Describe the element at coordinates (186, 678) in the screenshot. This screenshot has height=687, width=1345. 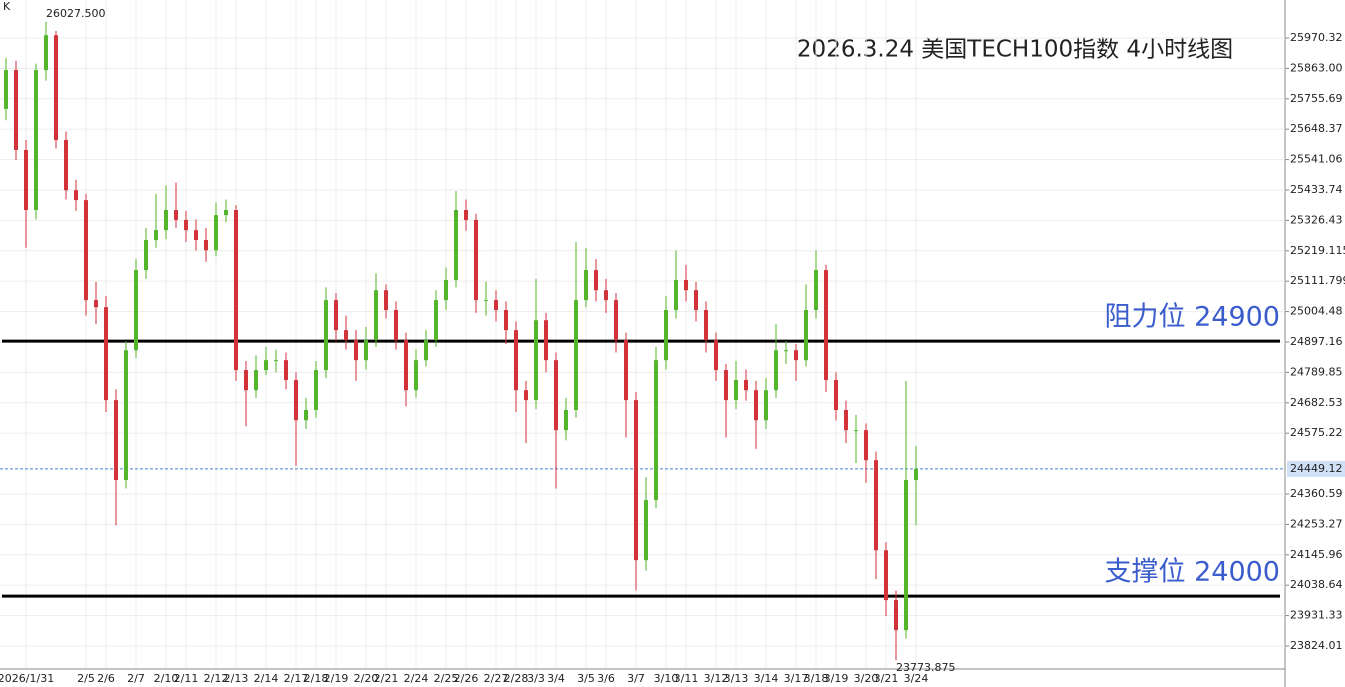
I see `x-tick-label: 2/11` at that location.